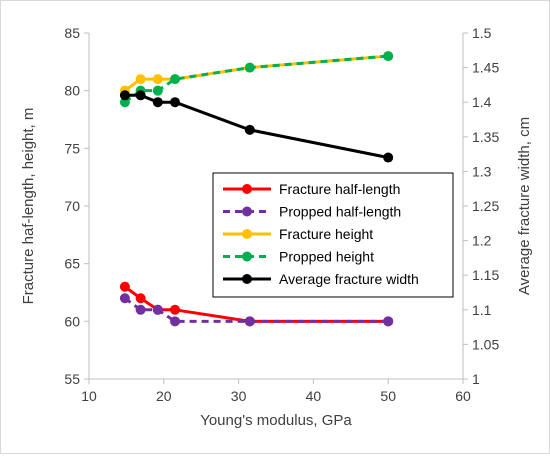 This screenshot has width=550, height=458. I want to click on y-right-tick-label: 1.05, so click(485, 344).